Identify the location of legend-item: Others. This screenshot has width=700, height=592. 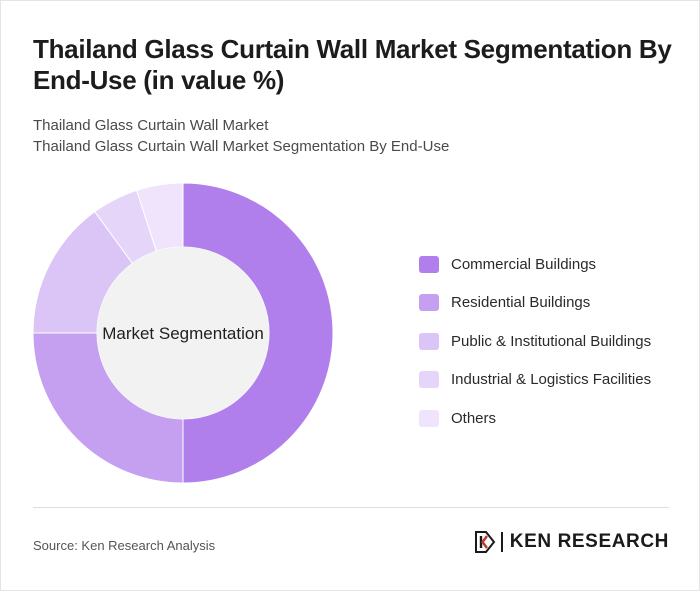
(554, 418).